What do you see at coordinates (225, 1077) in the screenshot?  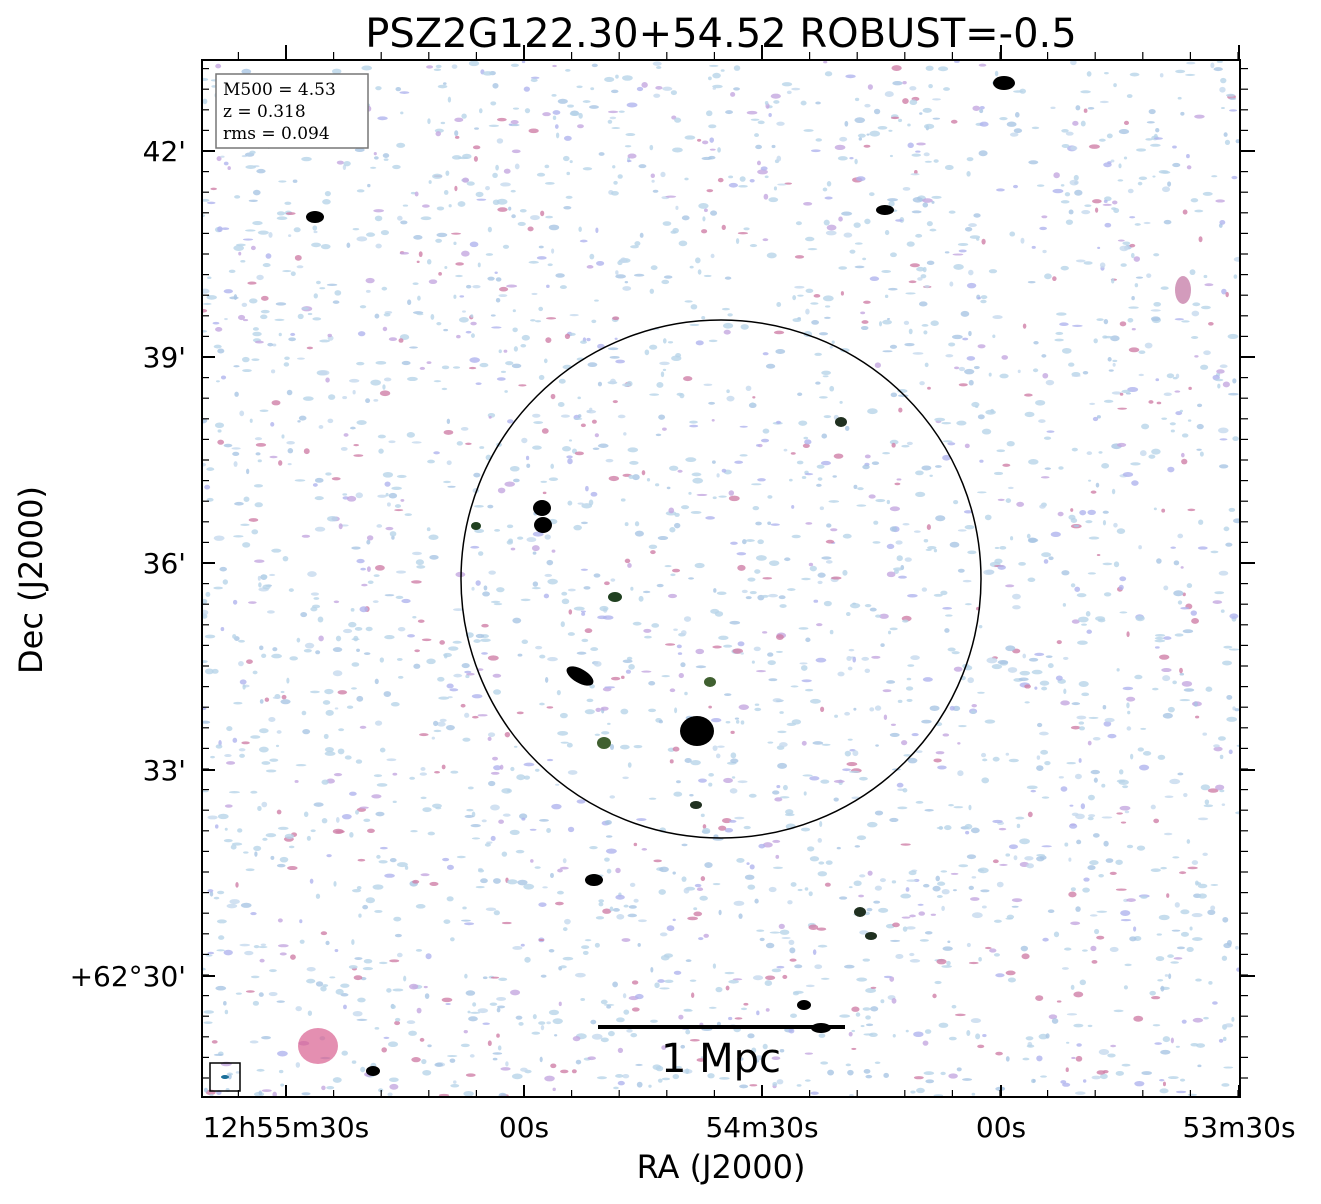 I see `beam` at bounding box center [225, 1077].